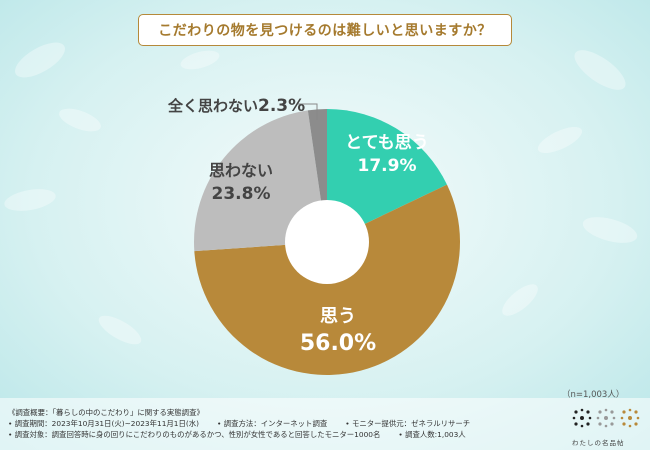 The width and height of the screenshot is (650, 450). Describe the element at coordinates (432, 434) in the screenshot. I see `notes-count: • 調査人数:1,003人` at that location.